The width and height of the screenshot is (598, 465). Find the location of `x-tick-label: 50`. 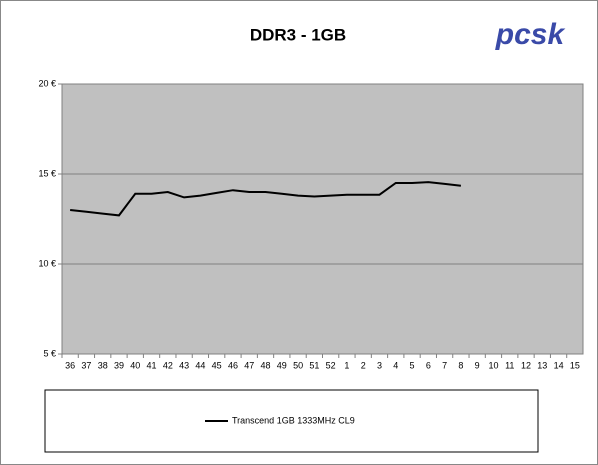

x-tick-label: 50 is located at coordinates (298, 365).